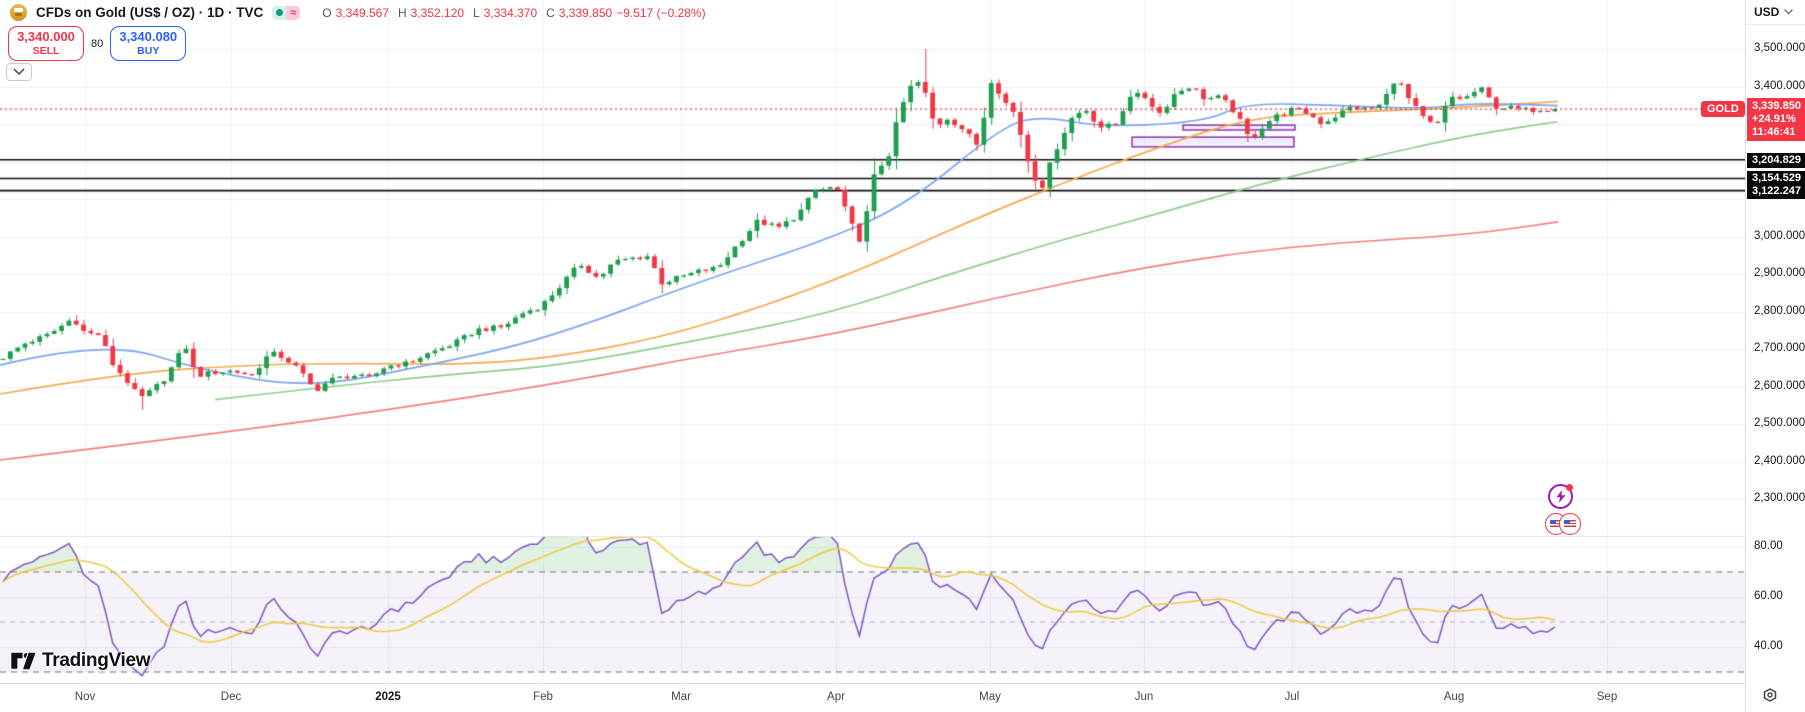  I want to click on collapse-trade-panel-button, so click(19, 72).